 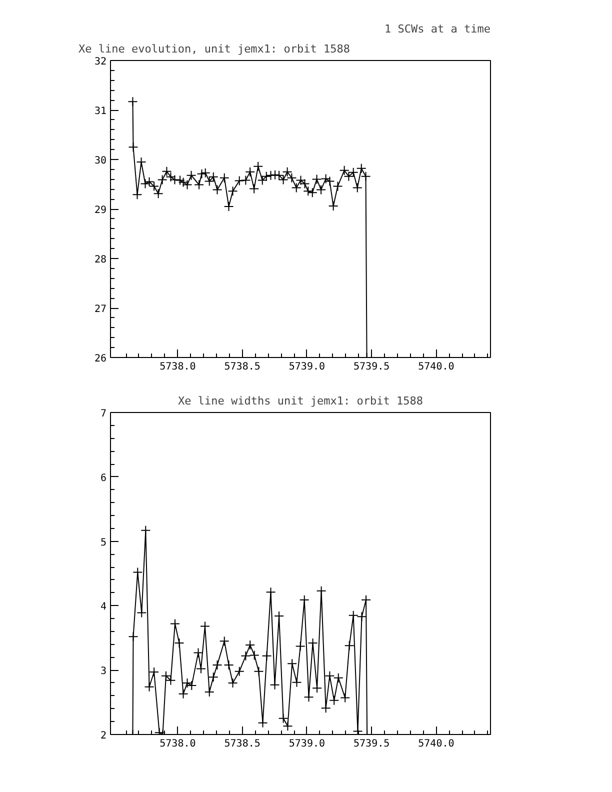 What do you see at coordinates (307, 744) in the screenshot?
I see `x-tick-label: 5739.0` at bounding box center [307, 744].